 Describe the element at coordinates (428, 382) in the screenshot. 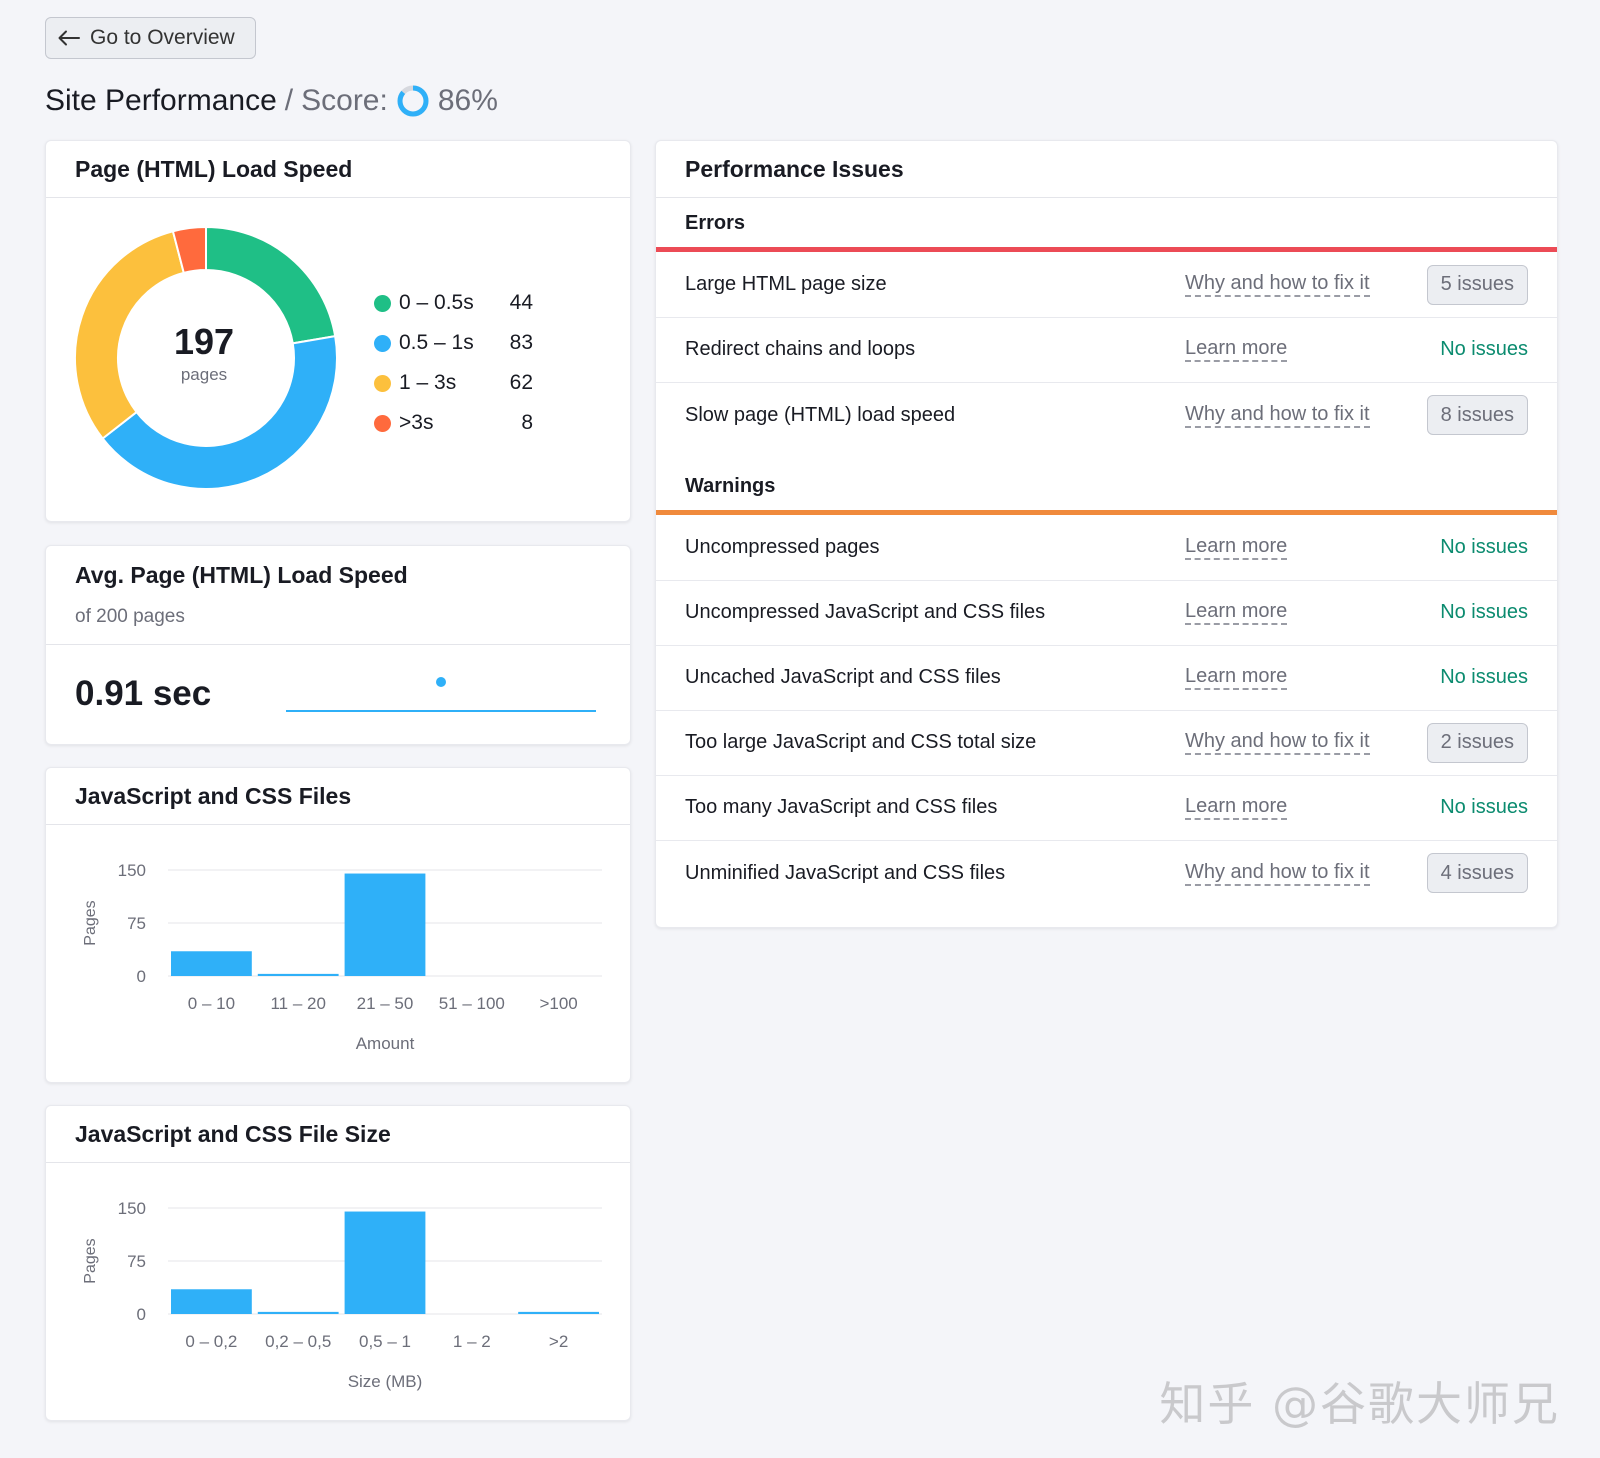

I see `legend-label: 1 – 3s` at that location.